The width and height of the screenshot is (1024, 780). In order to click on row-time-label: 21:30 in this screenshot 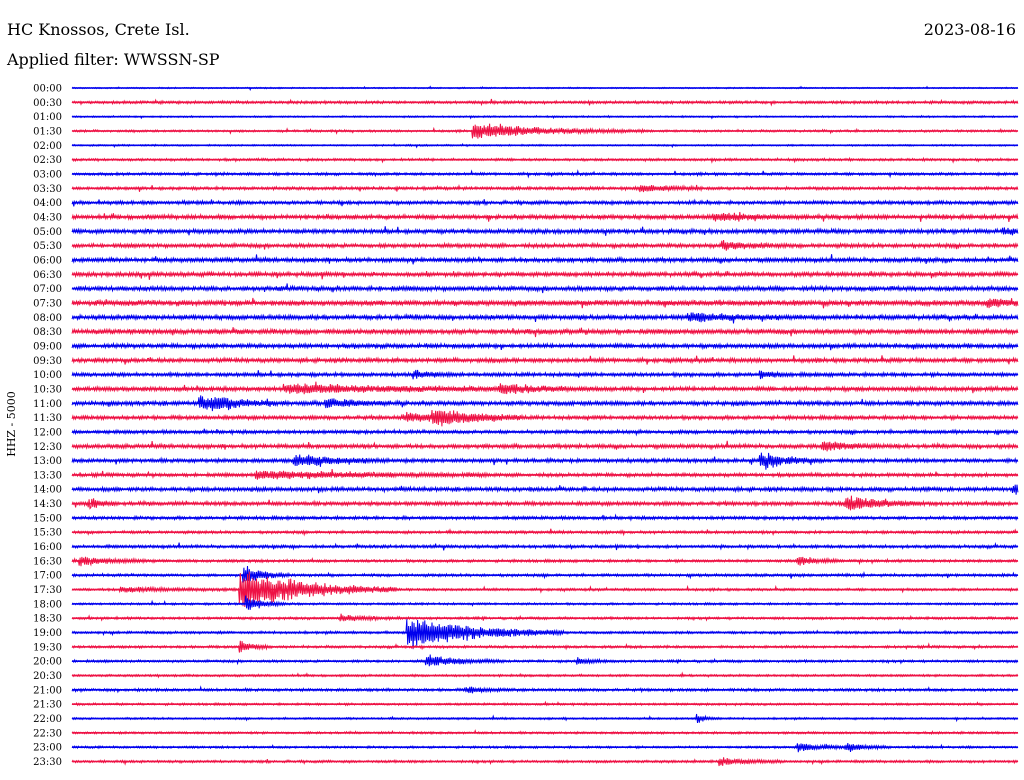, I will do `click(47, 705)`.